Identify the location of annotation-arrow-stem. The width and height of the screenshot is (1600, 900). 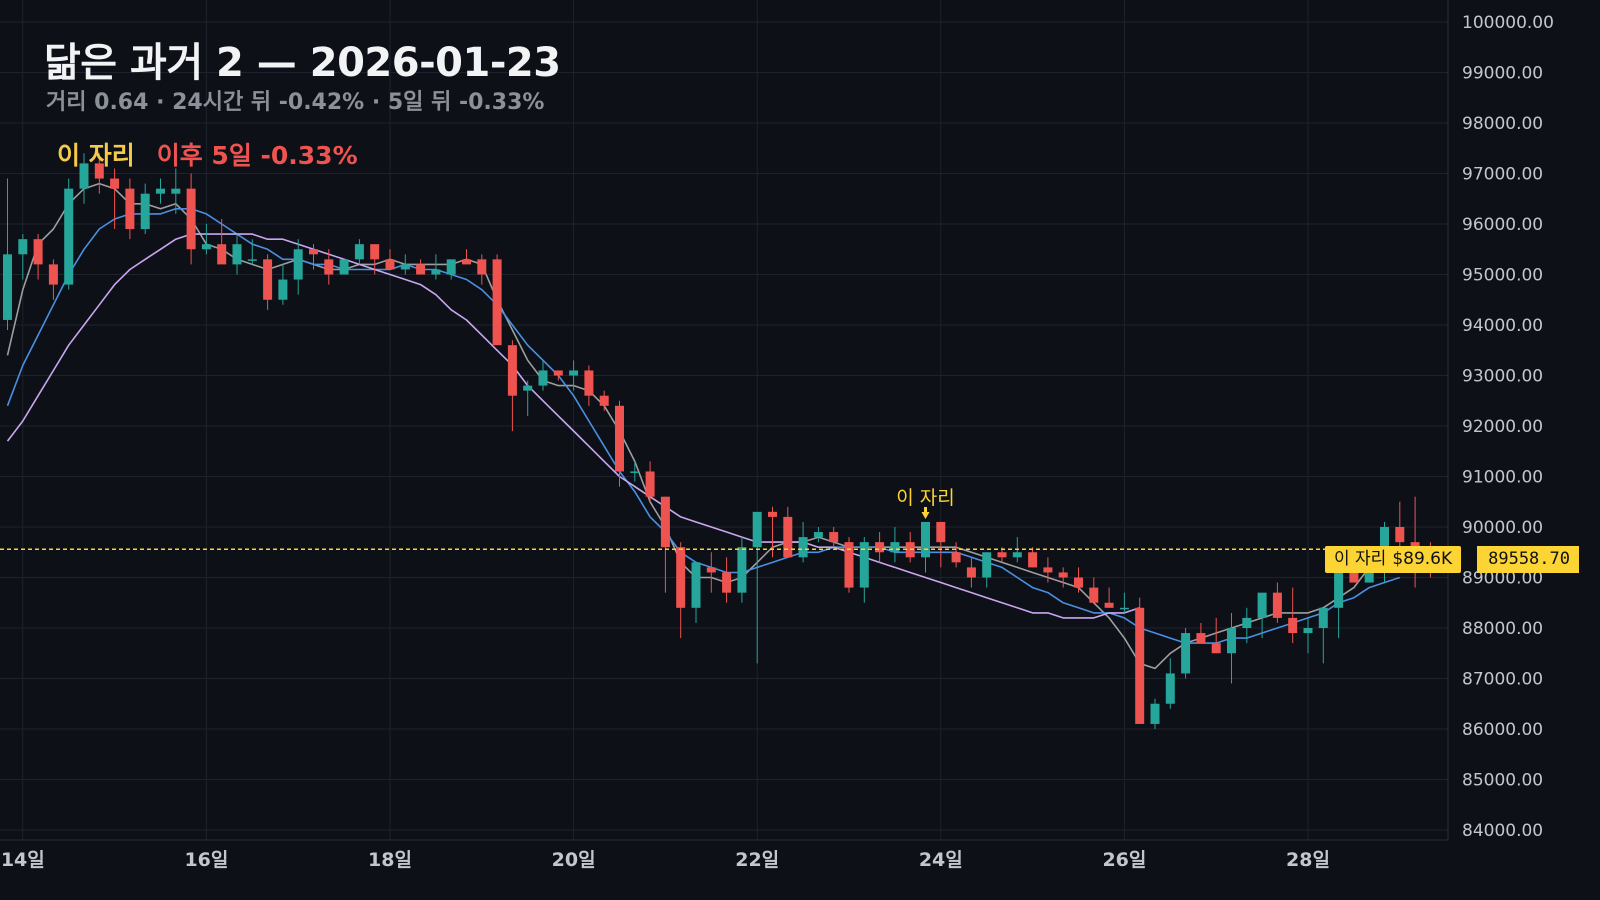
(925, 510).